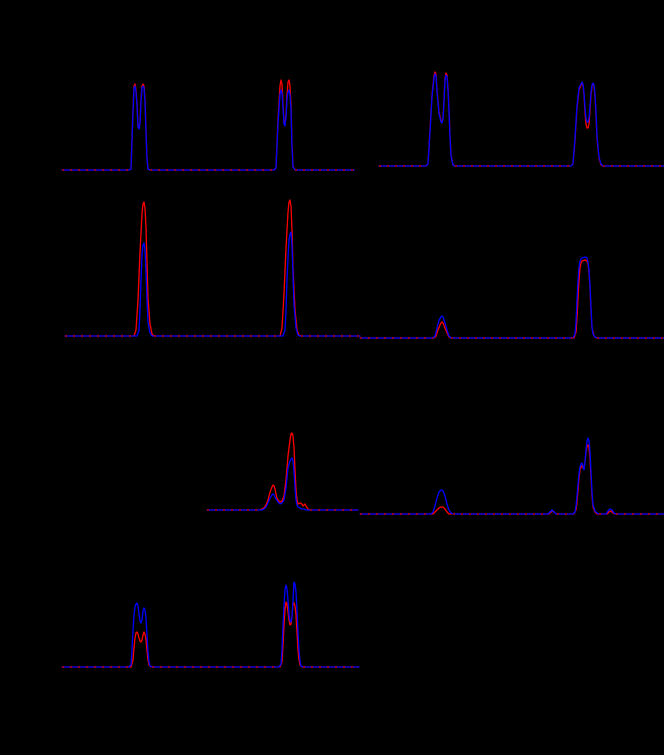 Image resolution: width=664 pixels, height=755 pixels. I want to click on trace-blue-row1-right, so click(521, 120).